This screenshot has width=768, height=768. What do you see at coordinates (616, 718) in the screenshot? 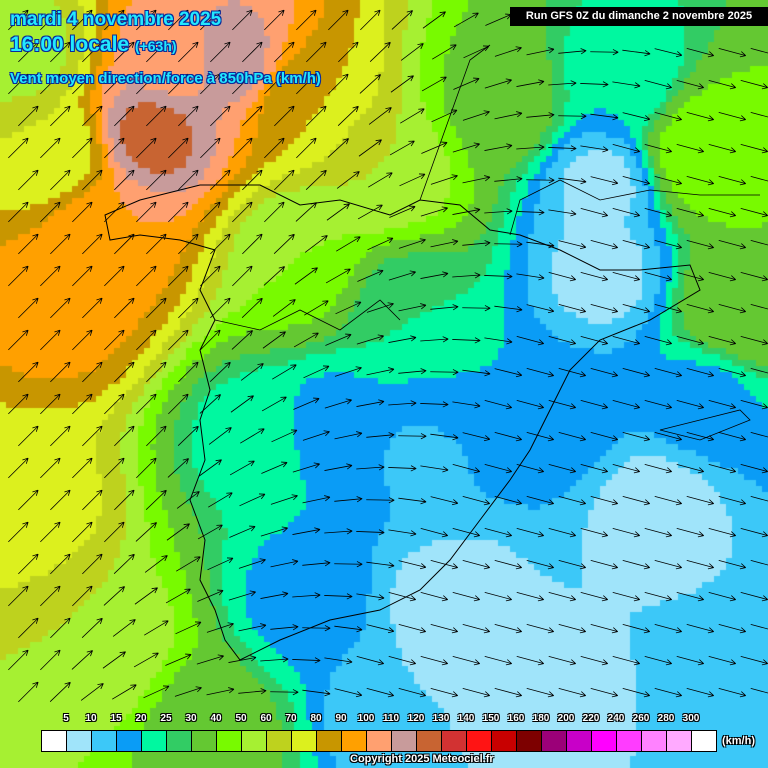
I see `legend-label: 240` at bounding box center [616, 718].